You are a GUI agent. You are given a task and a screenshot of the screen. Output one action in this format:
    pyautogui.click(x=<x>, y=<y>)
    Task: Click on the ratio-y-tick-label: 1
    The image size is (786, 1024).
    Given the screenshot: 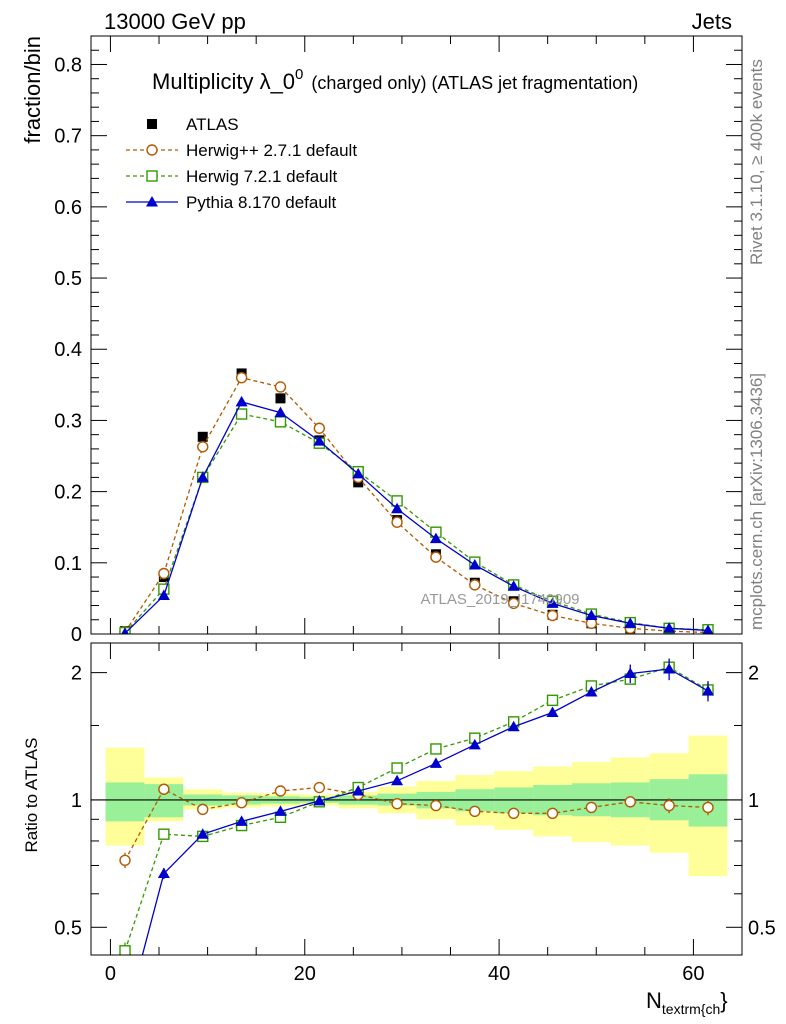 What is the action you would take?
    pyautogui.click(x=76, y=801)
    